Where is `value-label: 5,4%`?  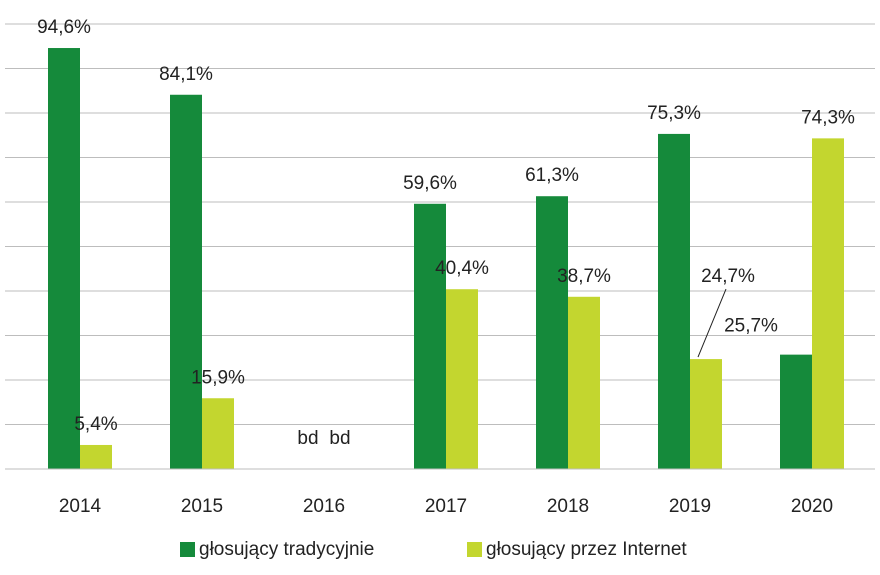 value-label: 5,4% is located at coordinates (95, 424).